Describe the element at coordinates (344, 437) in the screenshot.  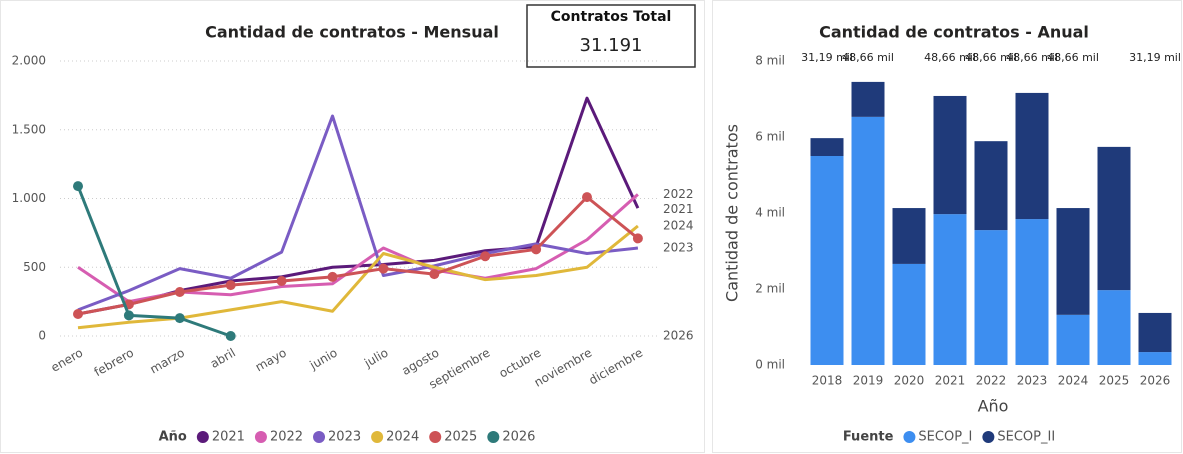
I see `legend-label: 2023` at that location.